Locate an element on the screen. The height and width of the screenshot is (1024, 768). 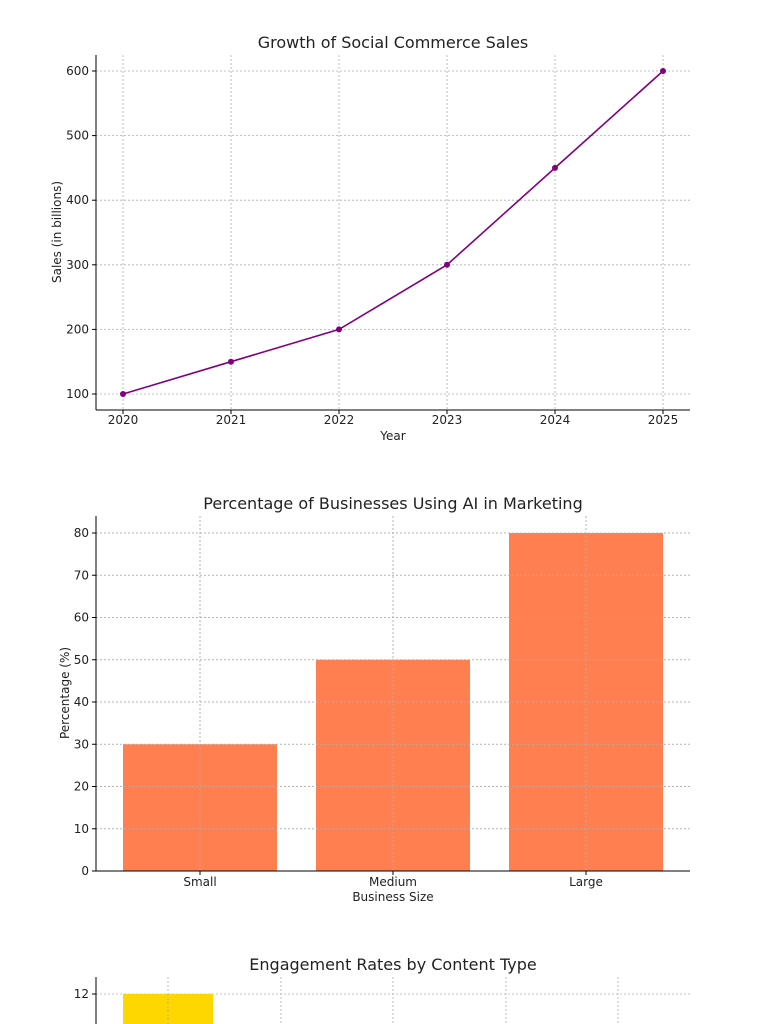
chart-title: Engagement Rates by Content Type is located at coordinates (392, 964).